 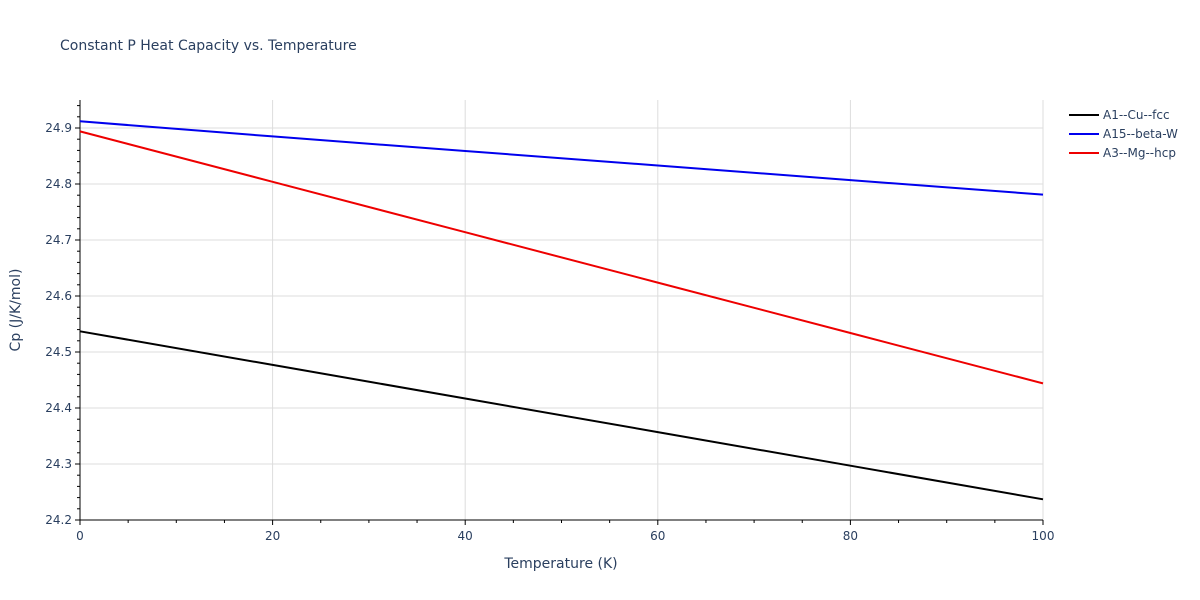 What do you see at coordinates (561, 158) in the screenshot?
I see `series-line-a15-beta-w` at bounding box center [561, 158].